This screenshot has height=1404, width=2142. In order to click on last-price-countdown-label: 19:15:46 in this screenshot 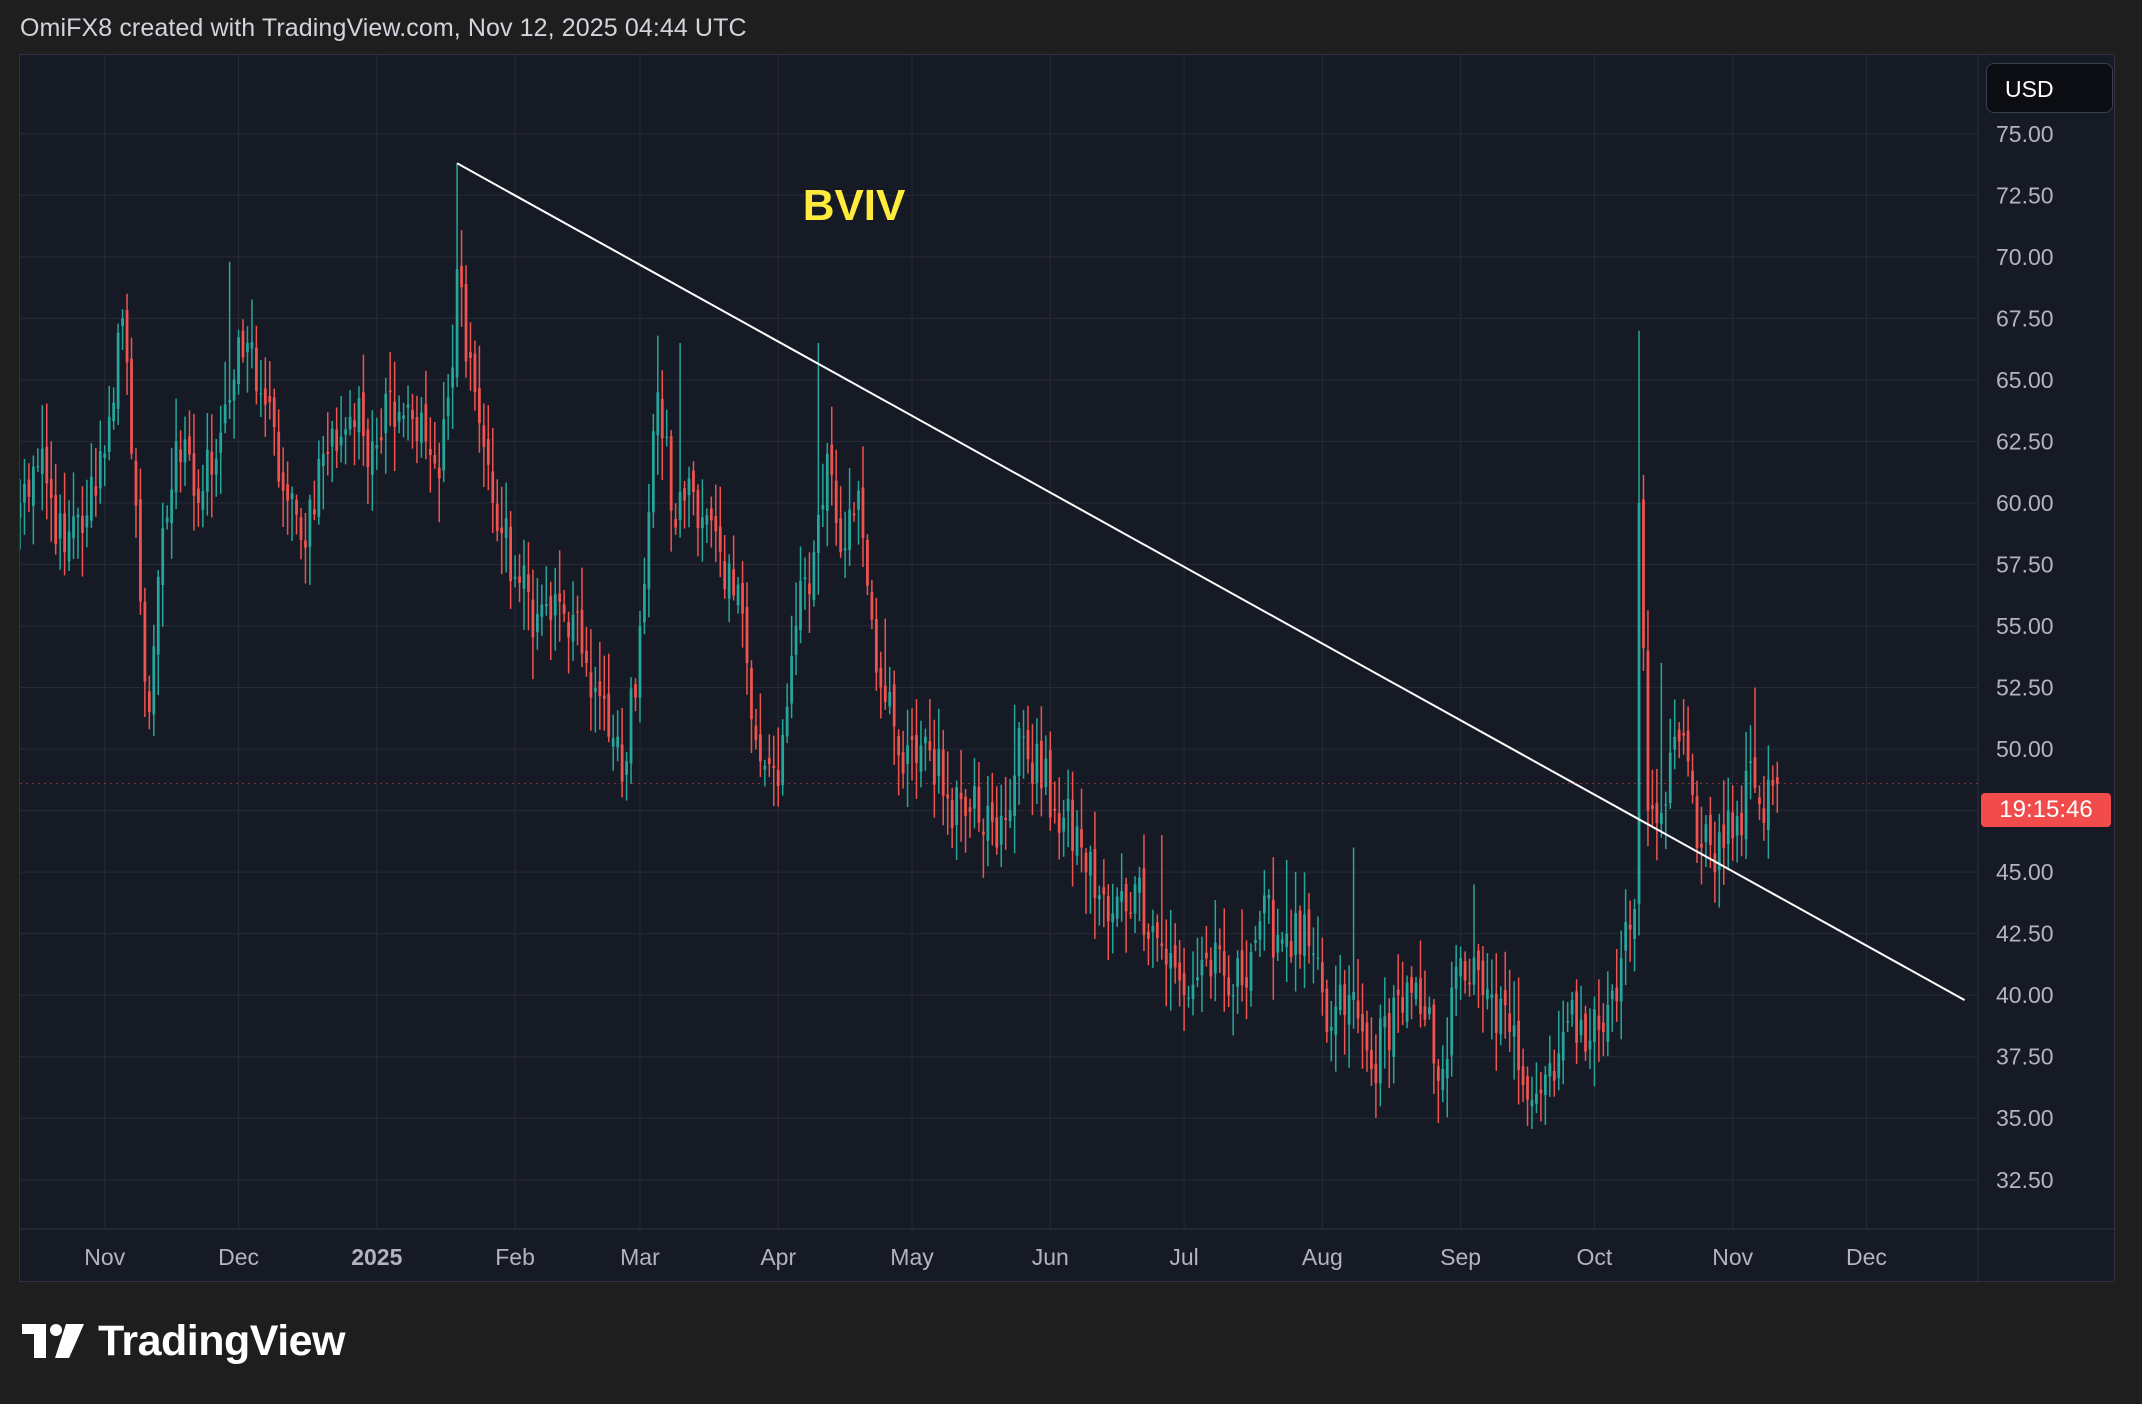, I will do `click(2046, 810)`.